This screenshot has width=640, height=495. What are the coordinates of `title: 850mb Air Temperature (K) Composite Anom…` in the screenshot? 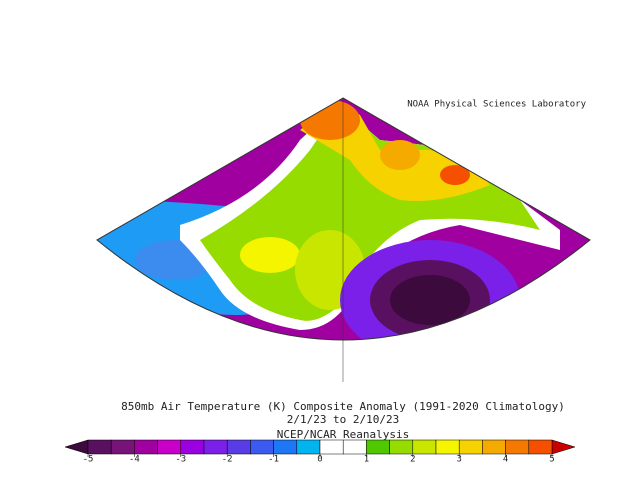 It's located at (343, 406).